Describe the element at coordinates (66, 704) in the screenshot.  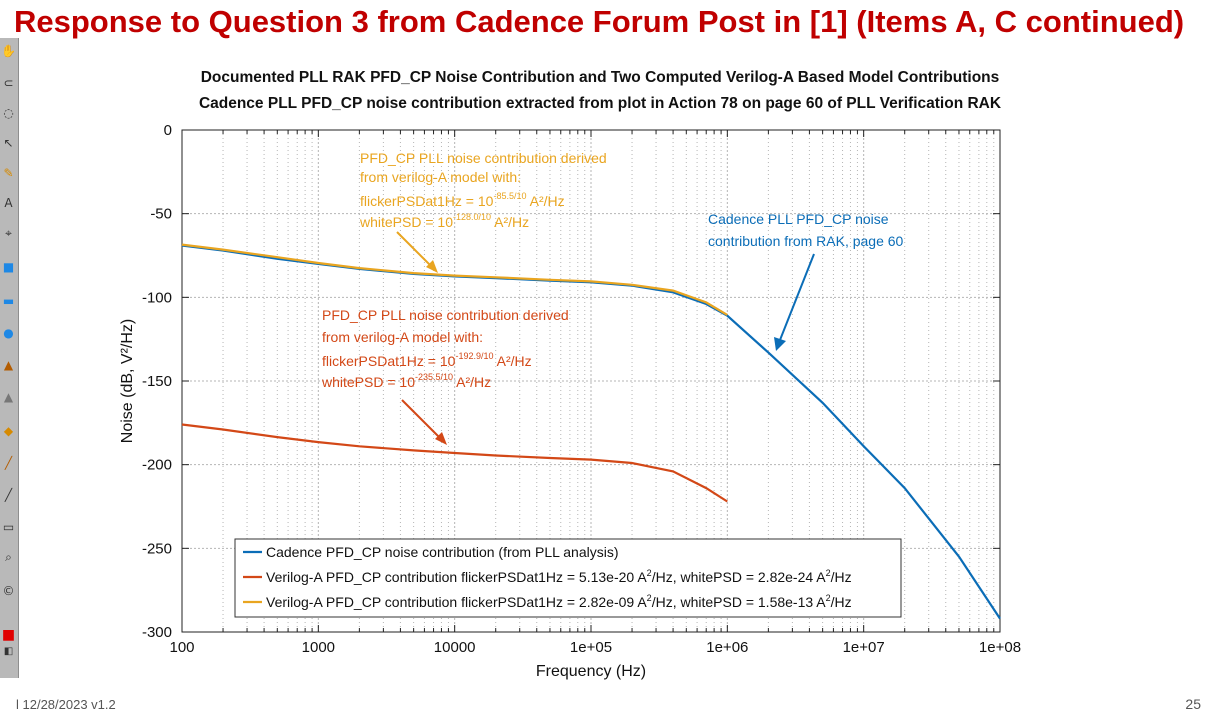
I see `footer-date: l 12/28/2023 v1.2` at that location.